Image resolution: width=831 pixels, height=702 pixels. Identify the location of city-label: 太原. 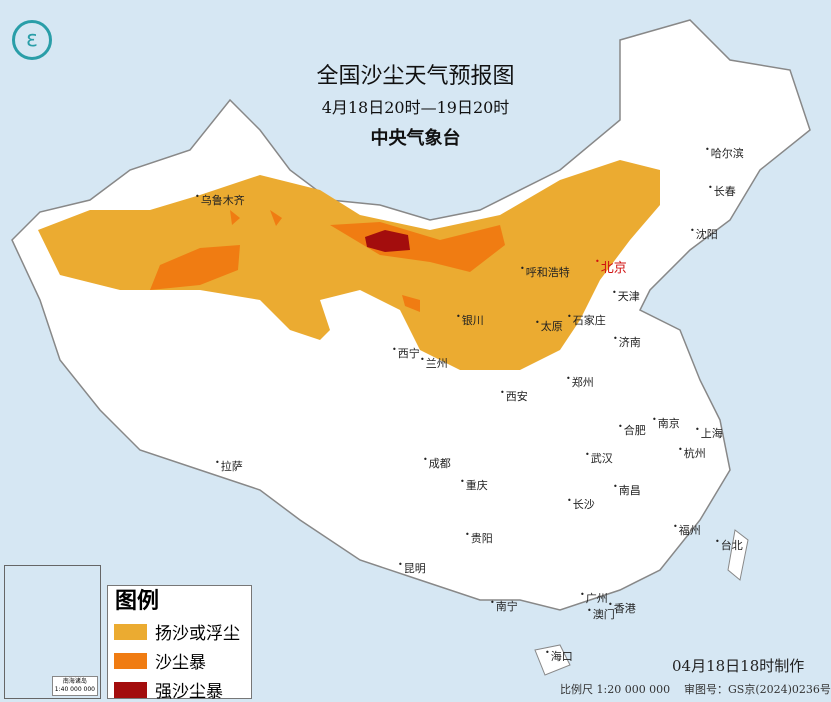
(549, 326).